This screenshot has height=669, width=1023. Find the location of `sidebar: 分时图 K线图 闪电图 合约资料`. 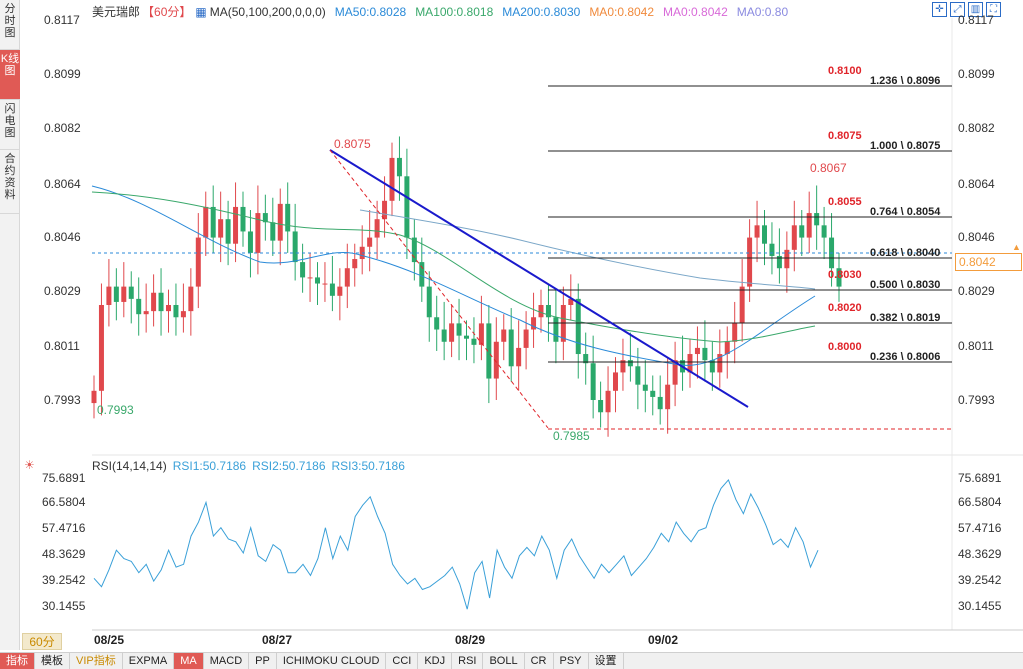

sidebar: 分时图 K线图 闪电图 合约资料 is located at coordinates (10, 325).